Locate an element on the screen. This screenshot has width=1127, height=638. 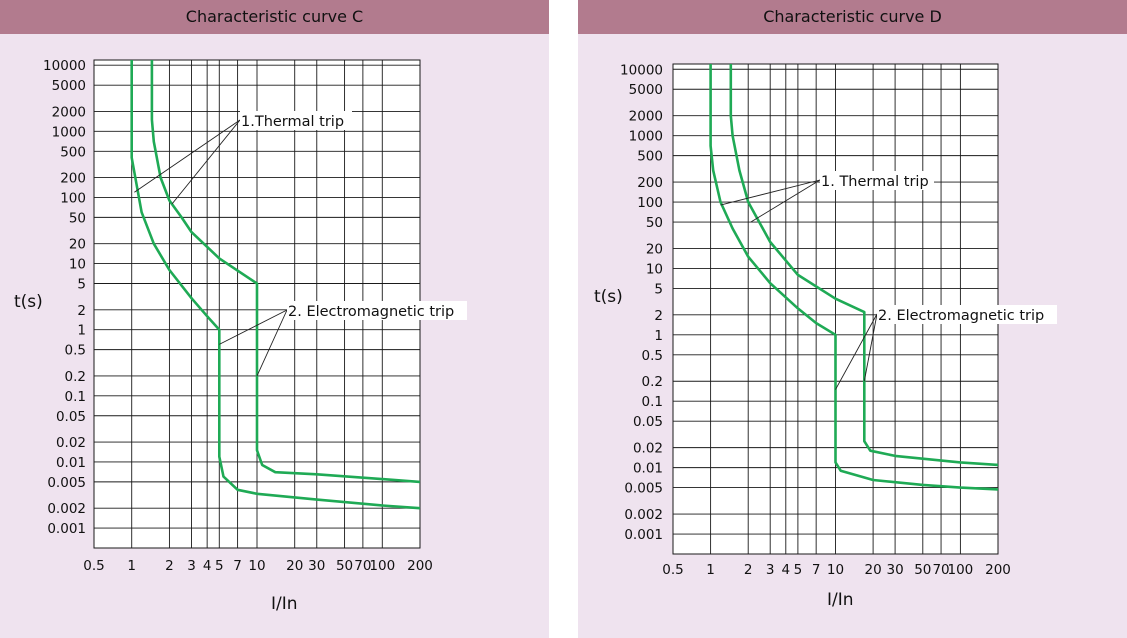
annotation-label: 1.Thermal trip is located at coordinates (292, 122).